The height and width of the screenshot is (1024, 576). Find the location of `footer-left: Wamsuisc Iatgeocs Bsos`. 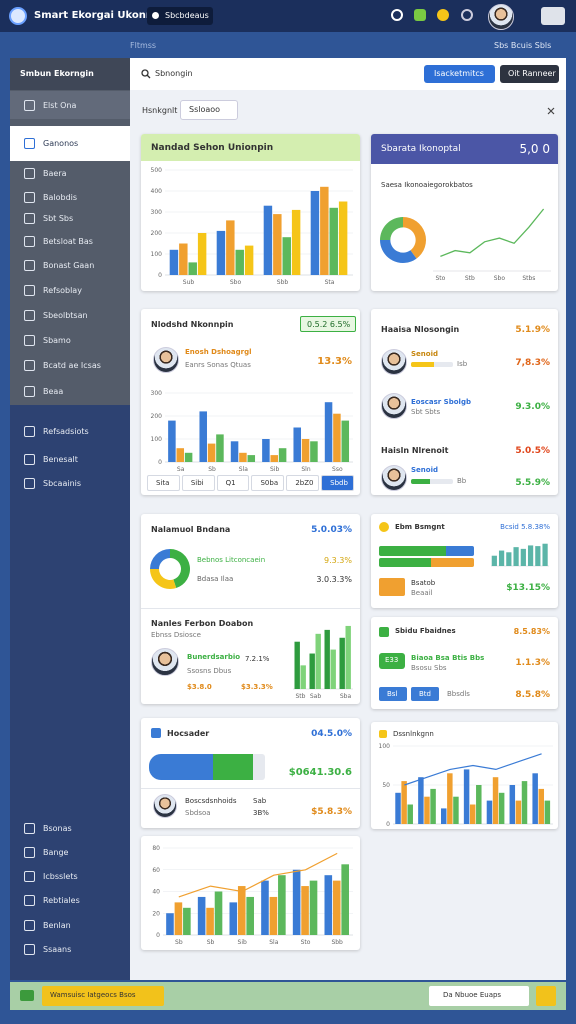

footer-left: Wamsuisc Iatgeocs Bsos is located at coordinates (93, 995).